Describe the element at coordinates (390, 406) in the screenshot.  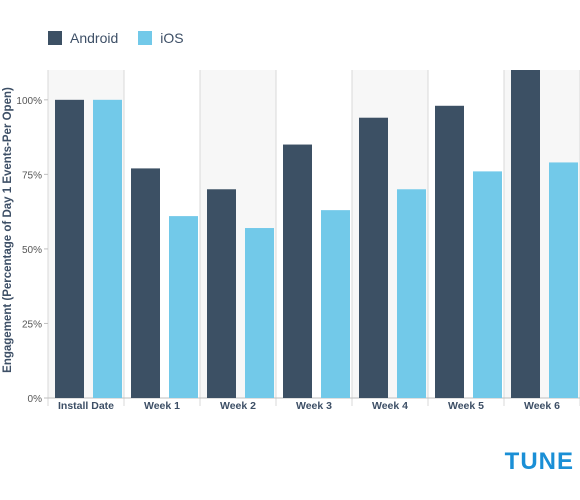
I see `x-tick-label: Week 4` at that location.